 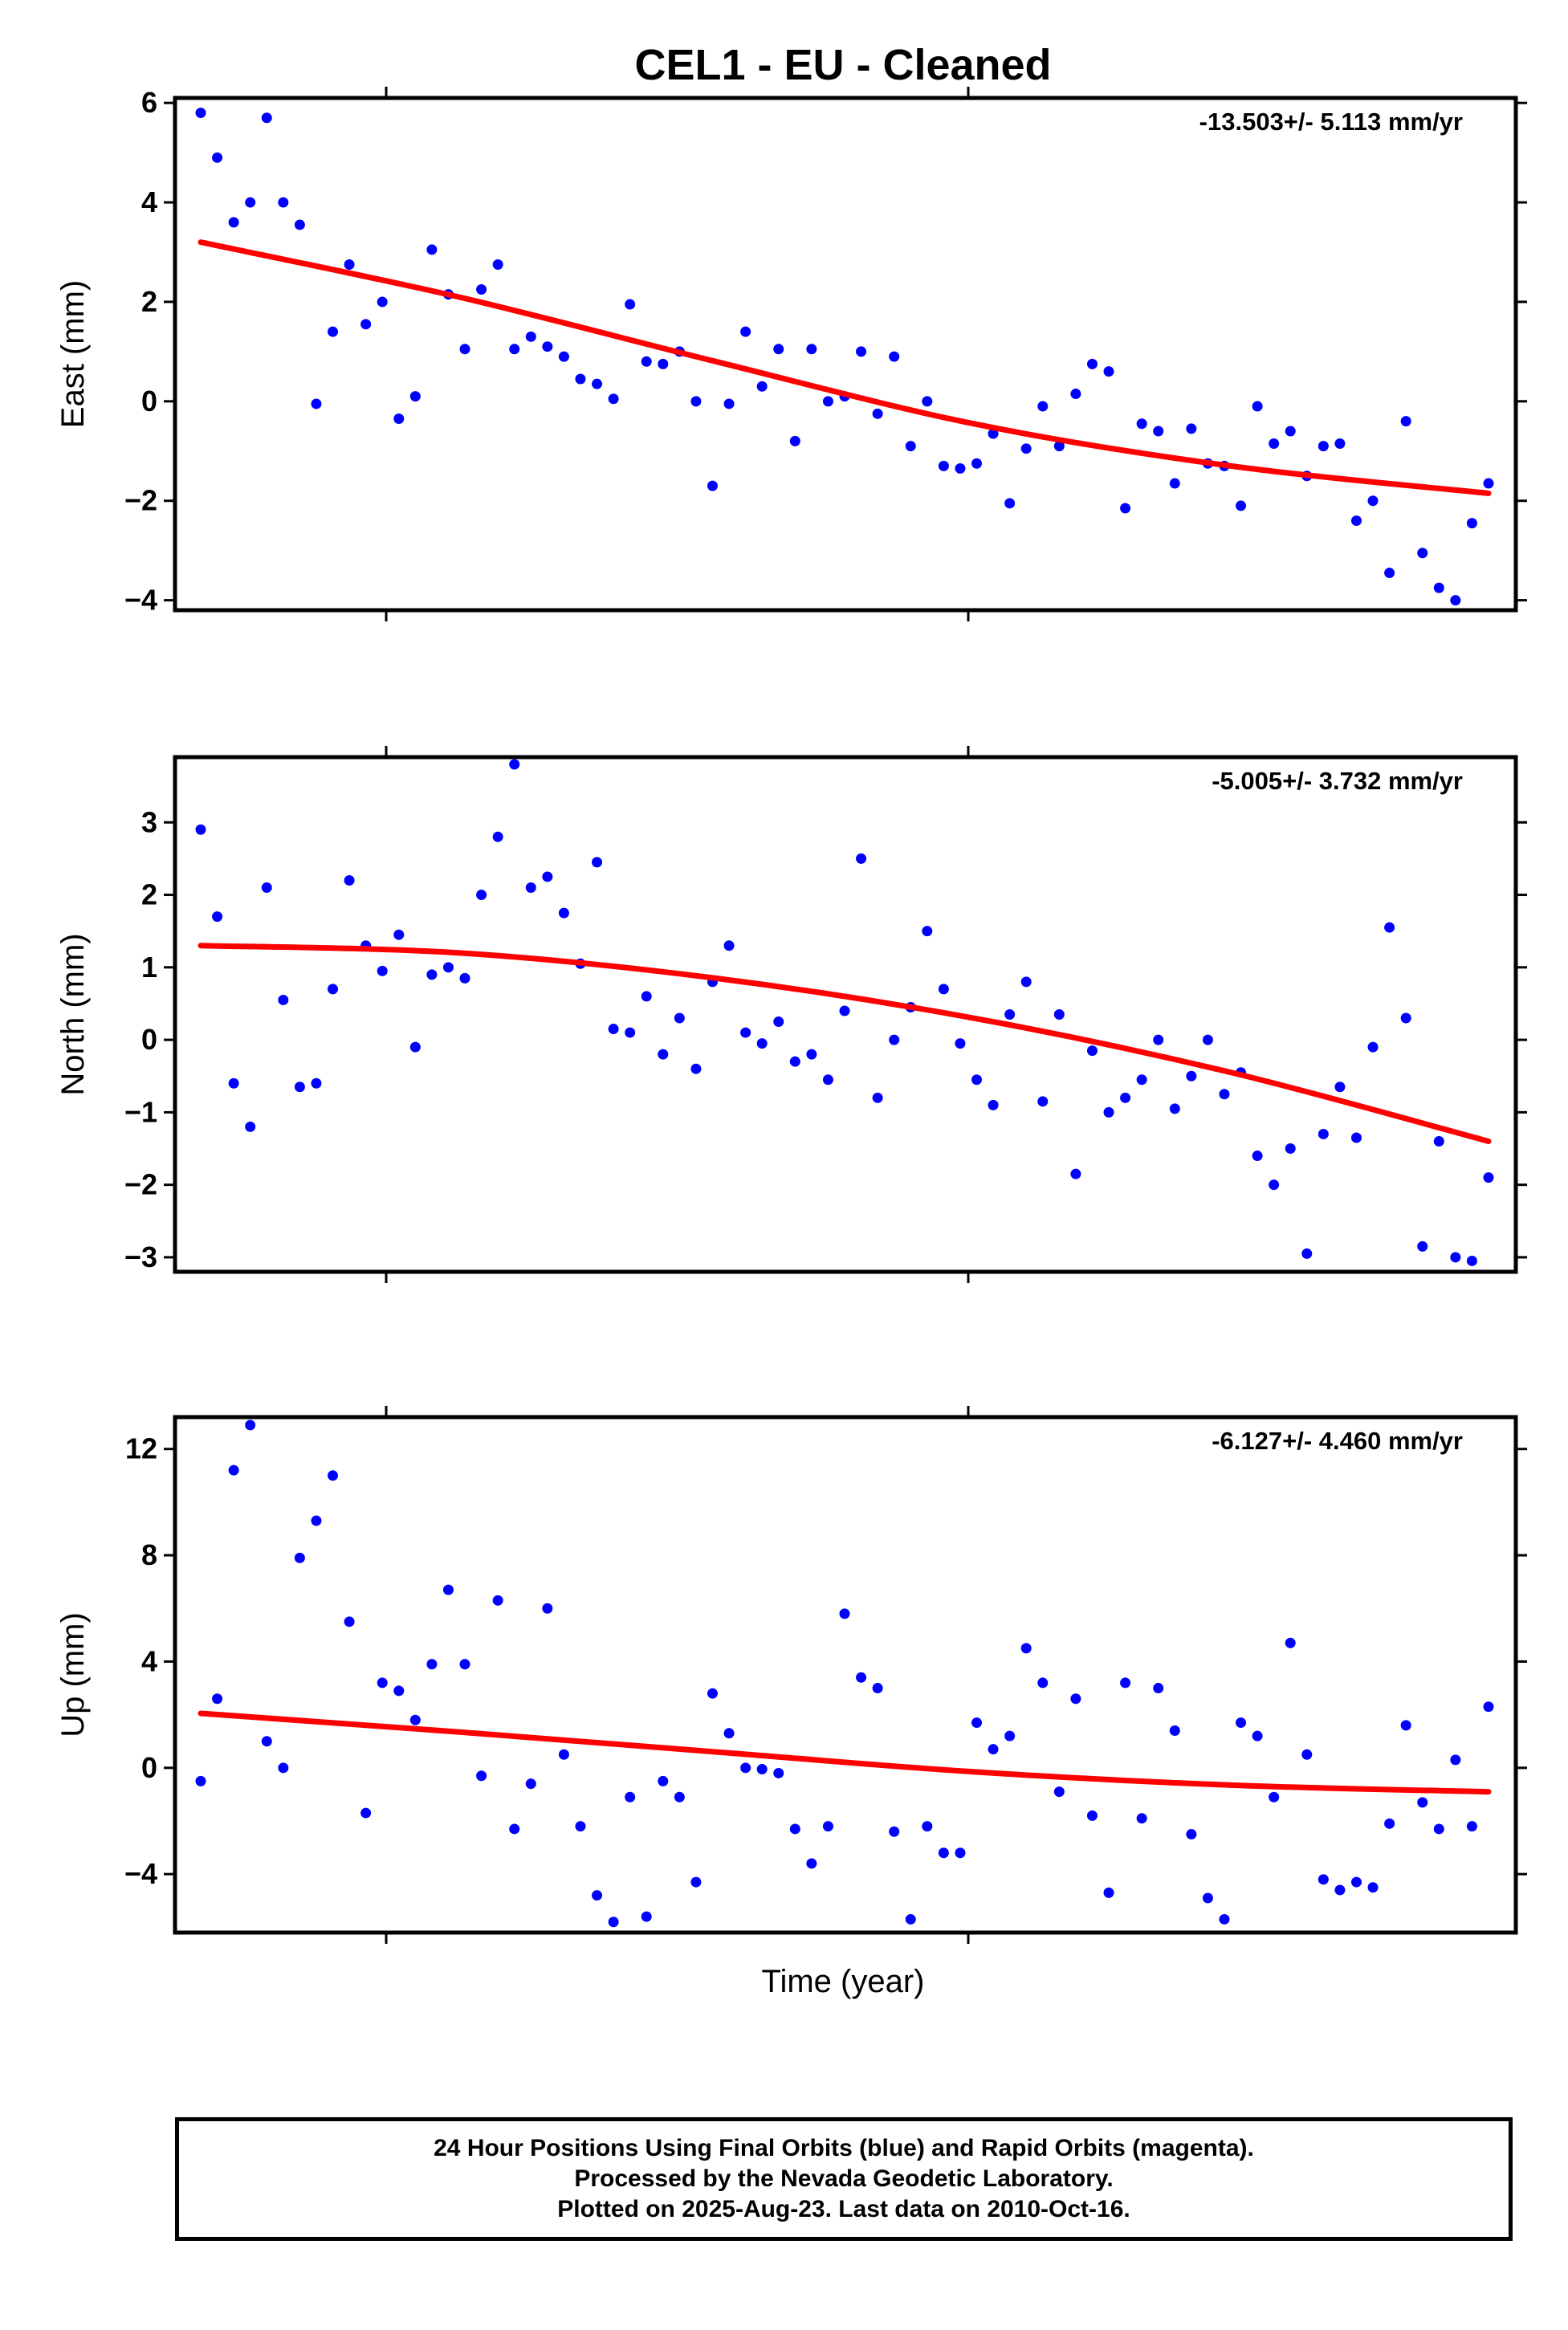 What do you see at coordinates (845, 1043) in the screenshot?
I see `trend-line` at bounding box center [845, 1043].